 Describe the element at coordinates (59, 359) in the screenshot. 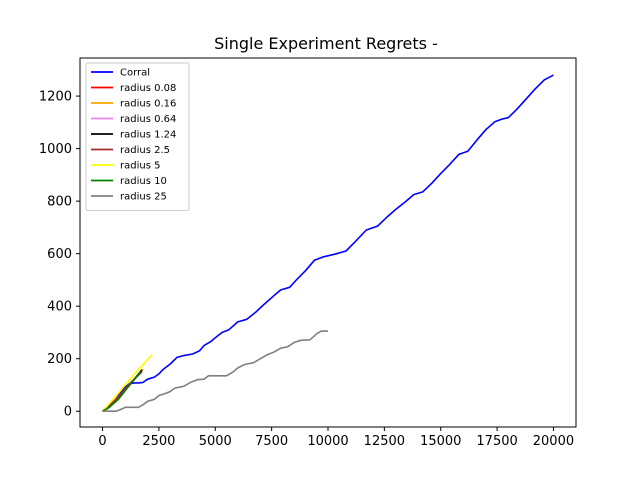

I see `y-tick-label: 200` at that location.